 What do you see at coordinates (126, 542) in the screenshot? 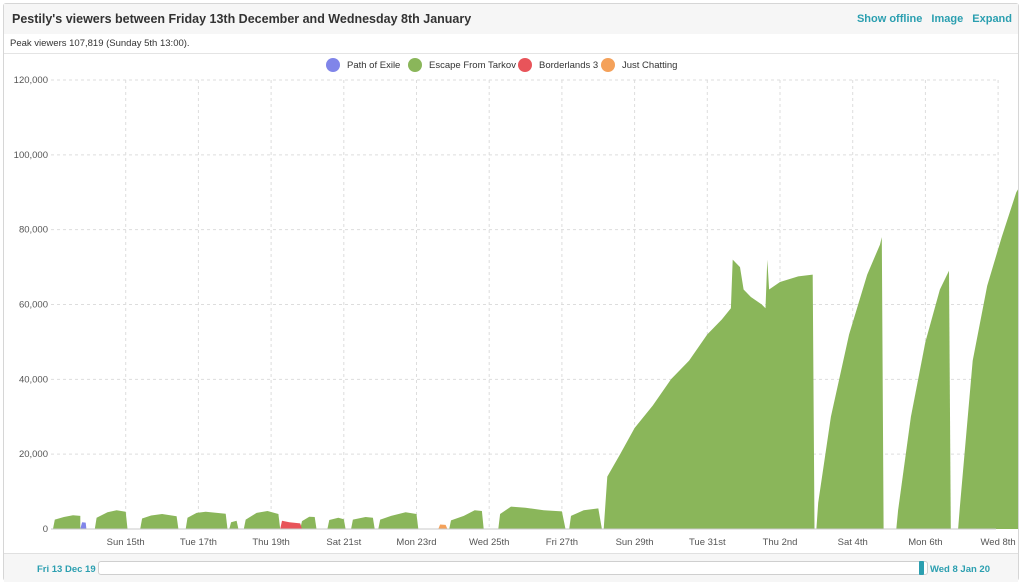
I see `x-tick-label: Sun 15th` at bounding box center [126, 542].